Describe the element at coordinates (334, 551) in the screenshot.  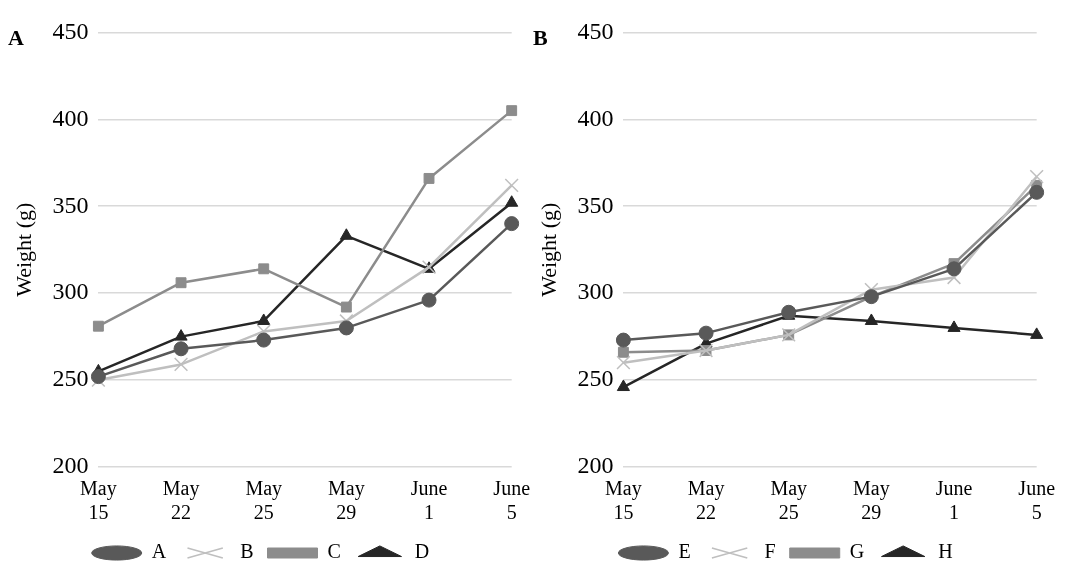
I see `legend-label: C` at that location.